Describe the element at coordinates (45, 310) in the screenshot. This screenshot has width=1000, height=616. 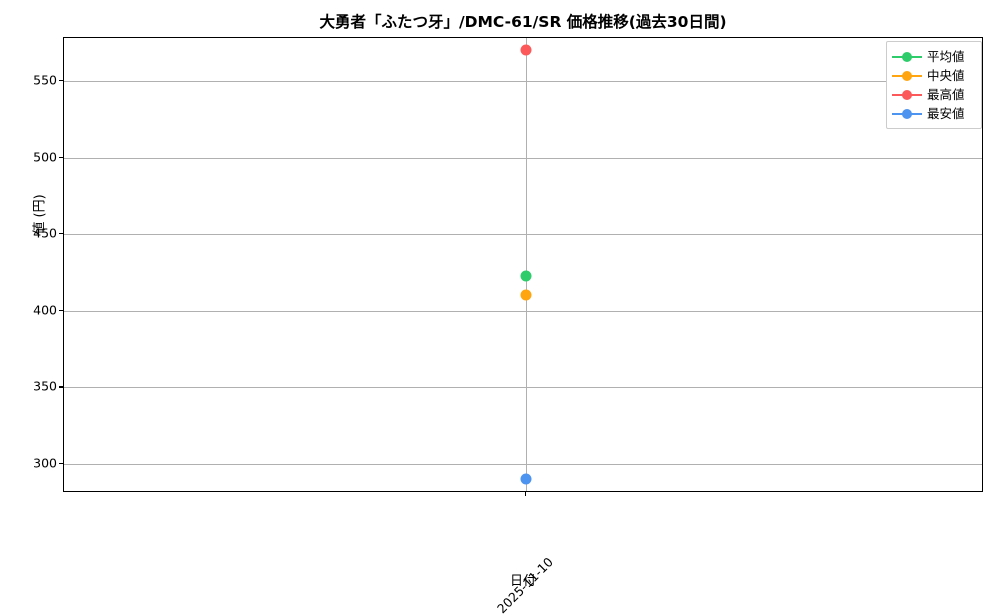
I see `y-axis-tick-label: 400` at that location.